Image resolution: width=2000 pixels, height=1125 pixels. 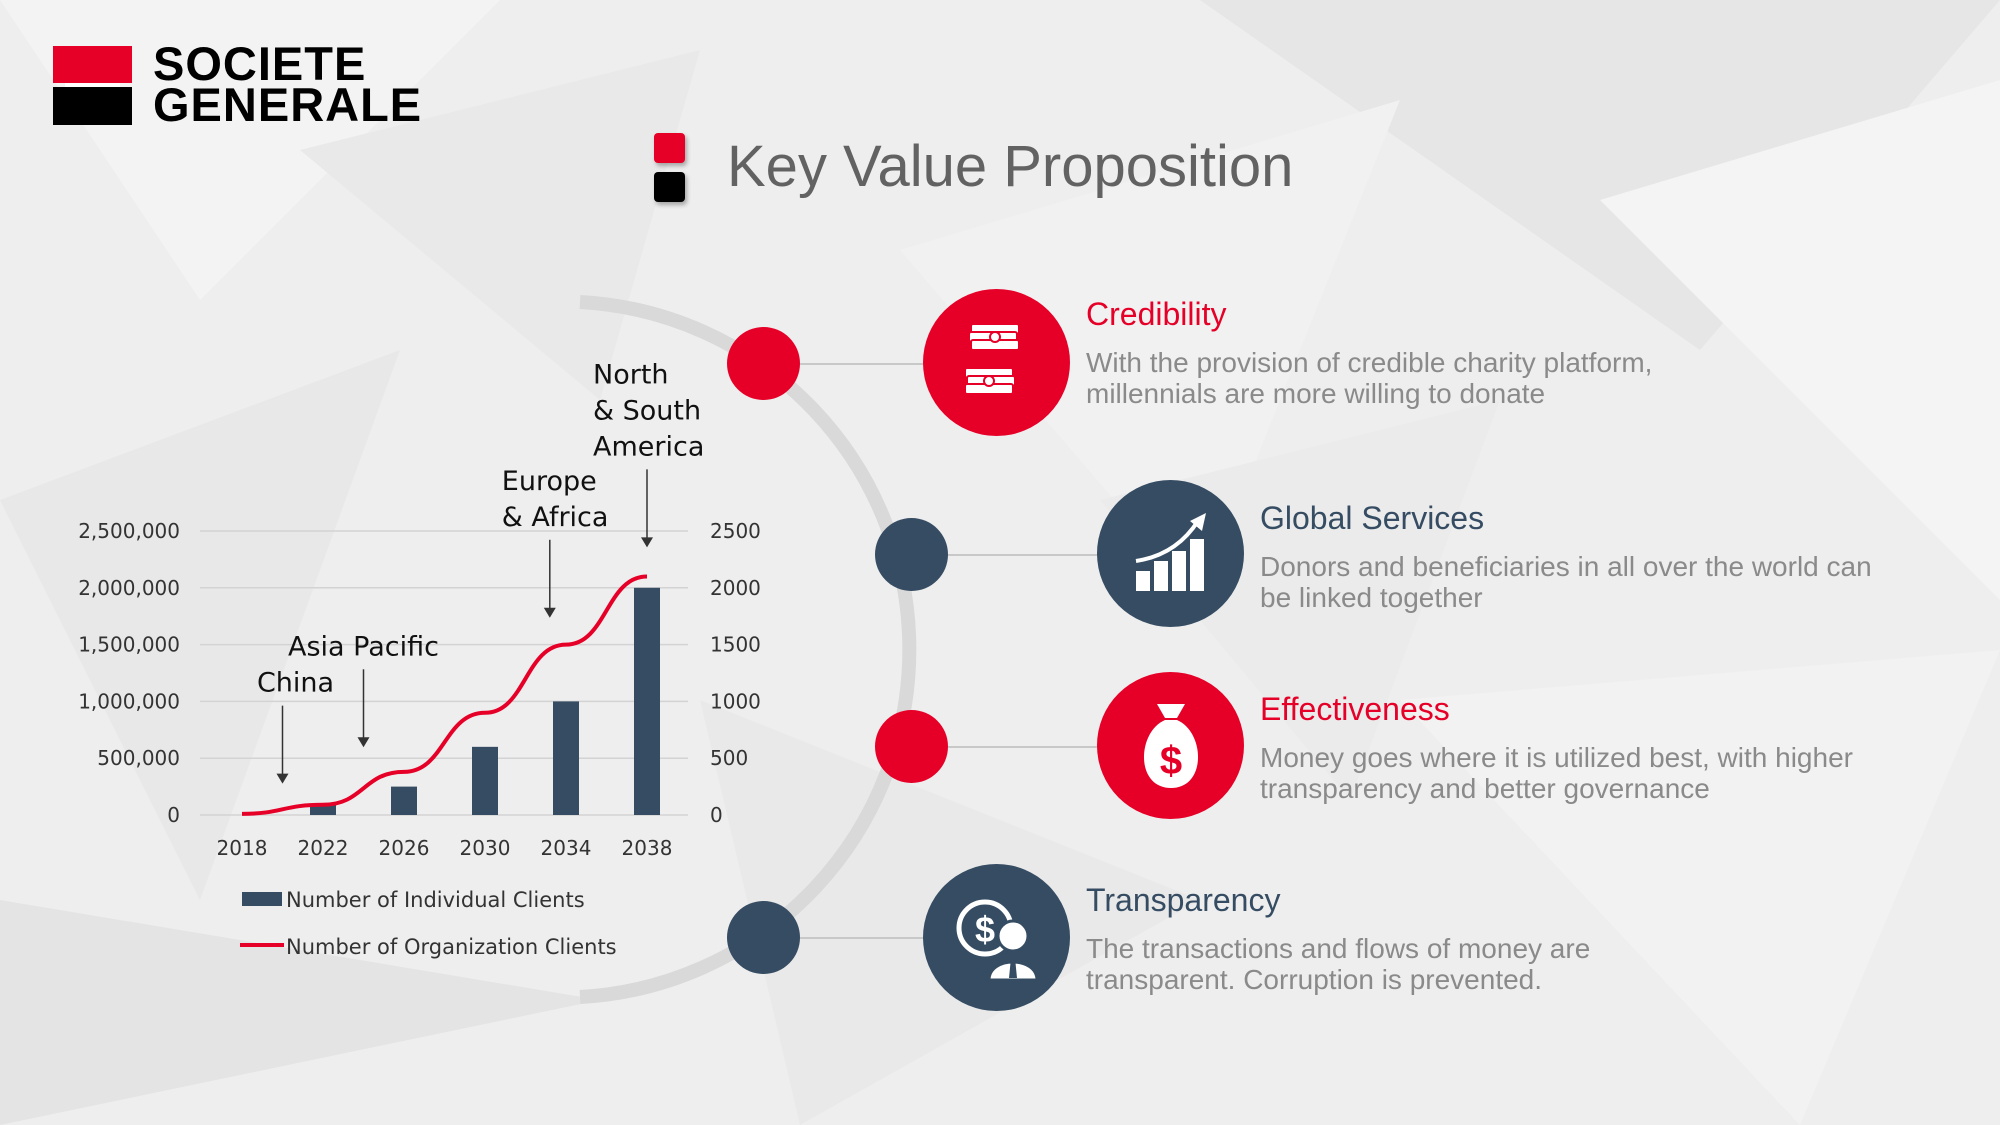 What do you see at coordinates (763, 363) in the screenshot?
I see `timeline-dot-credibility` at bounding box center [763, 363].